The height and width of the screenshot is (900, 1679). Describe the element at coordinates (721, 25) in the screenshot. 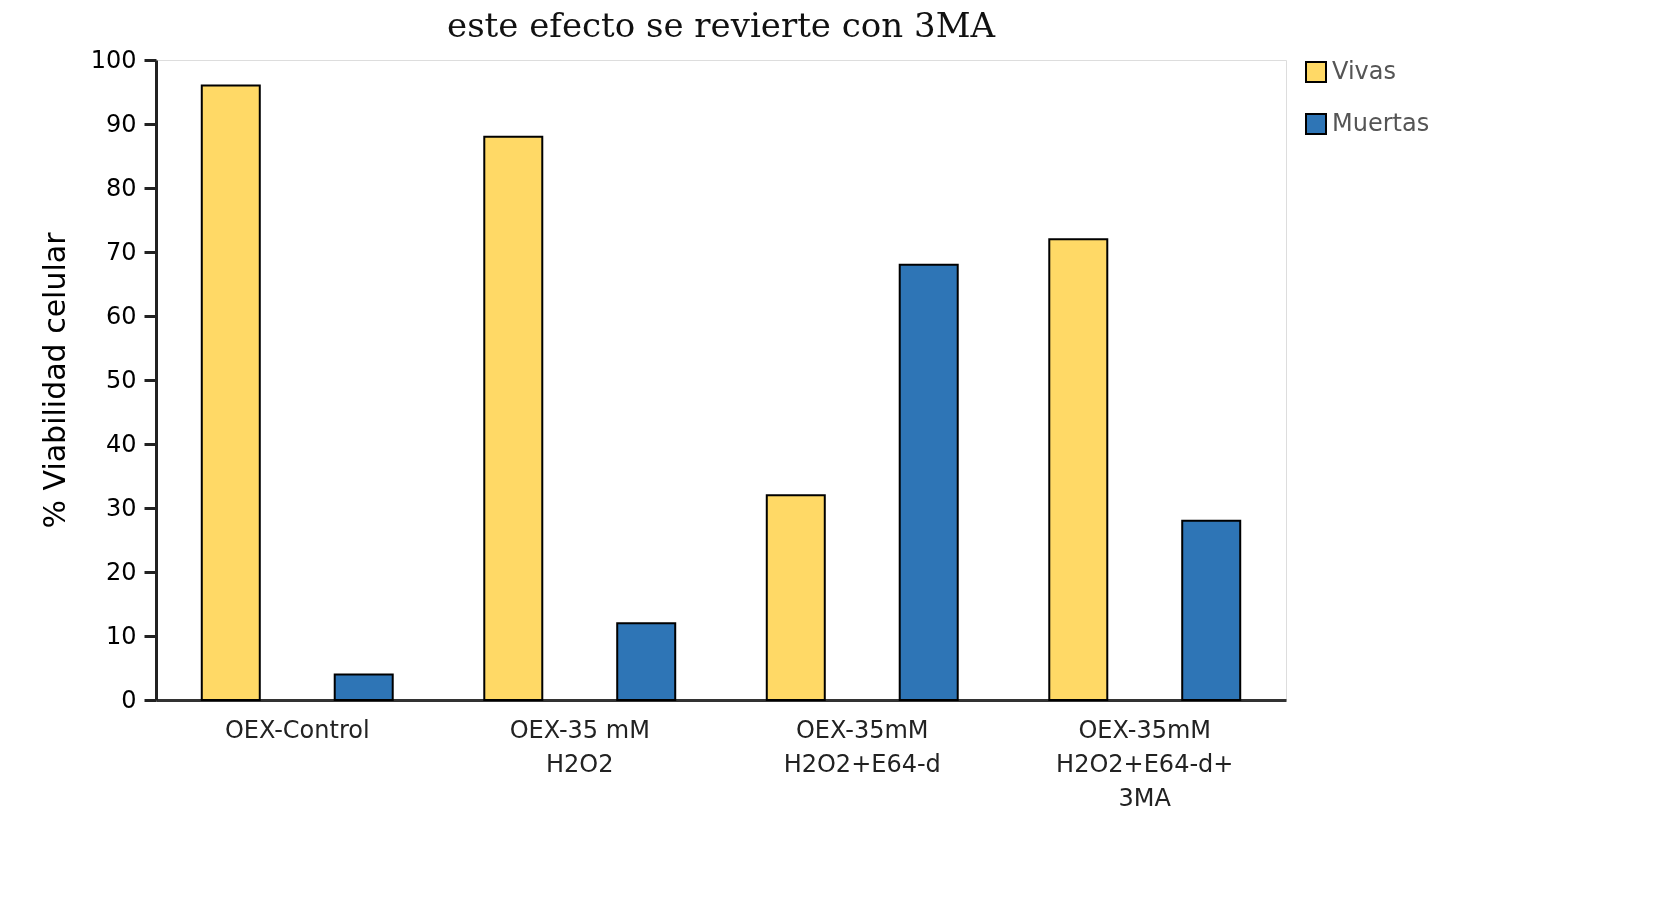

I see `chart-title: este efecto se revierte con 3MA` at that location.